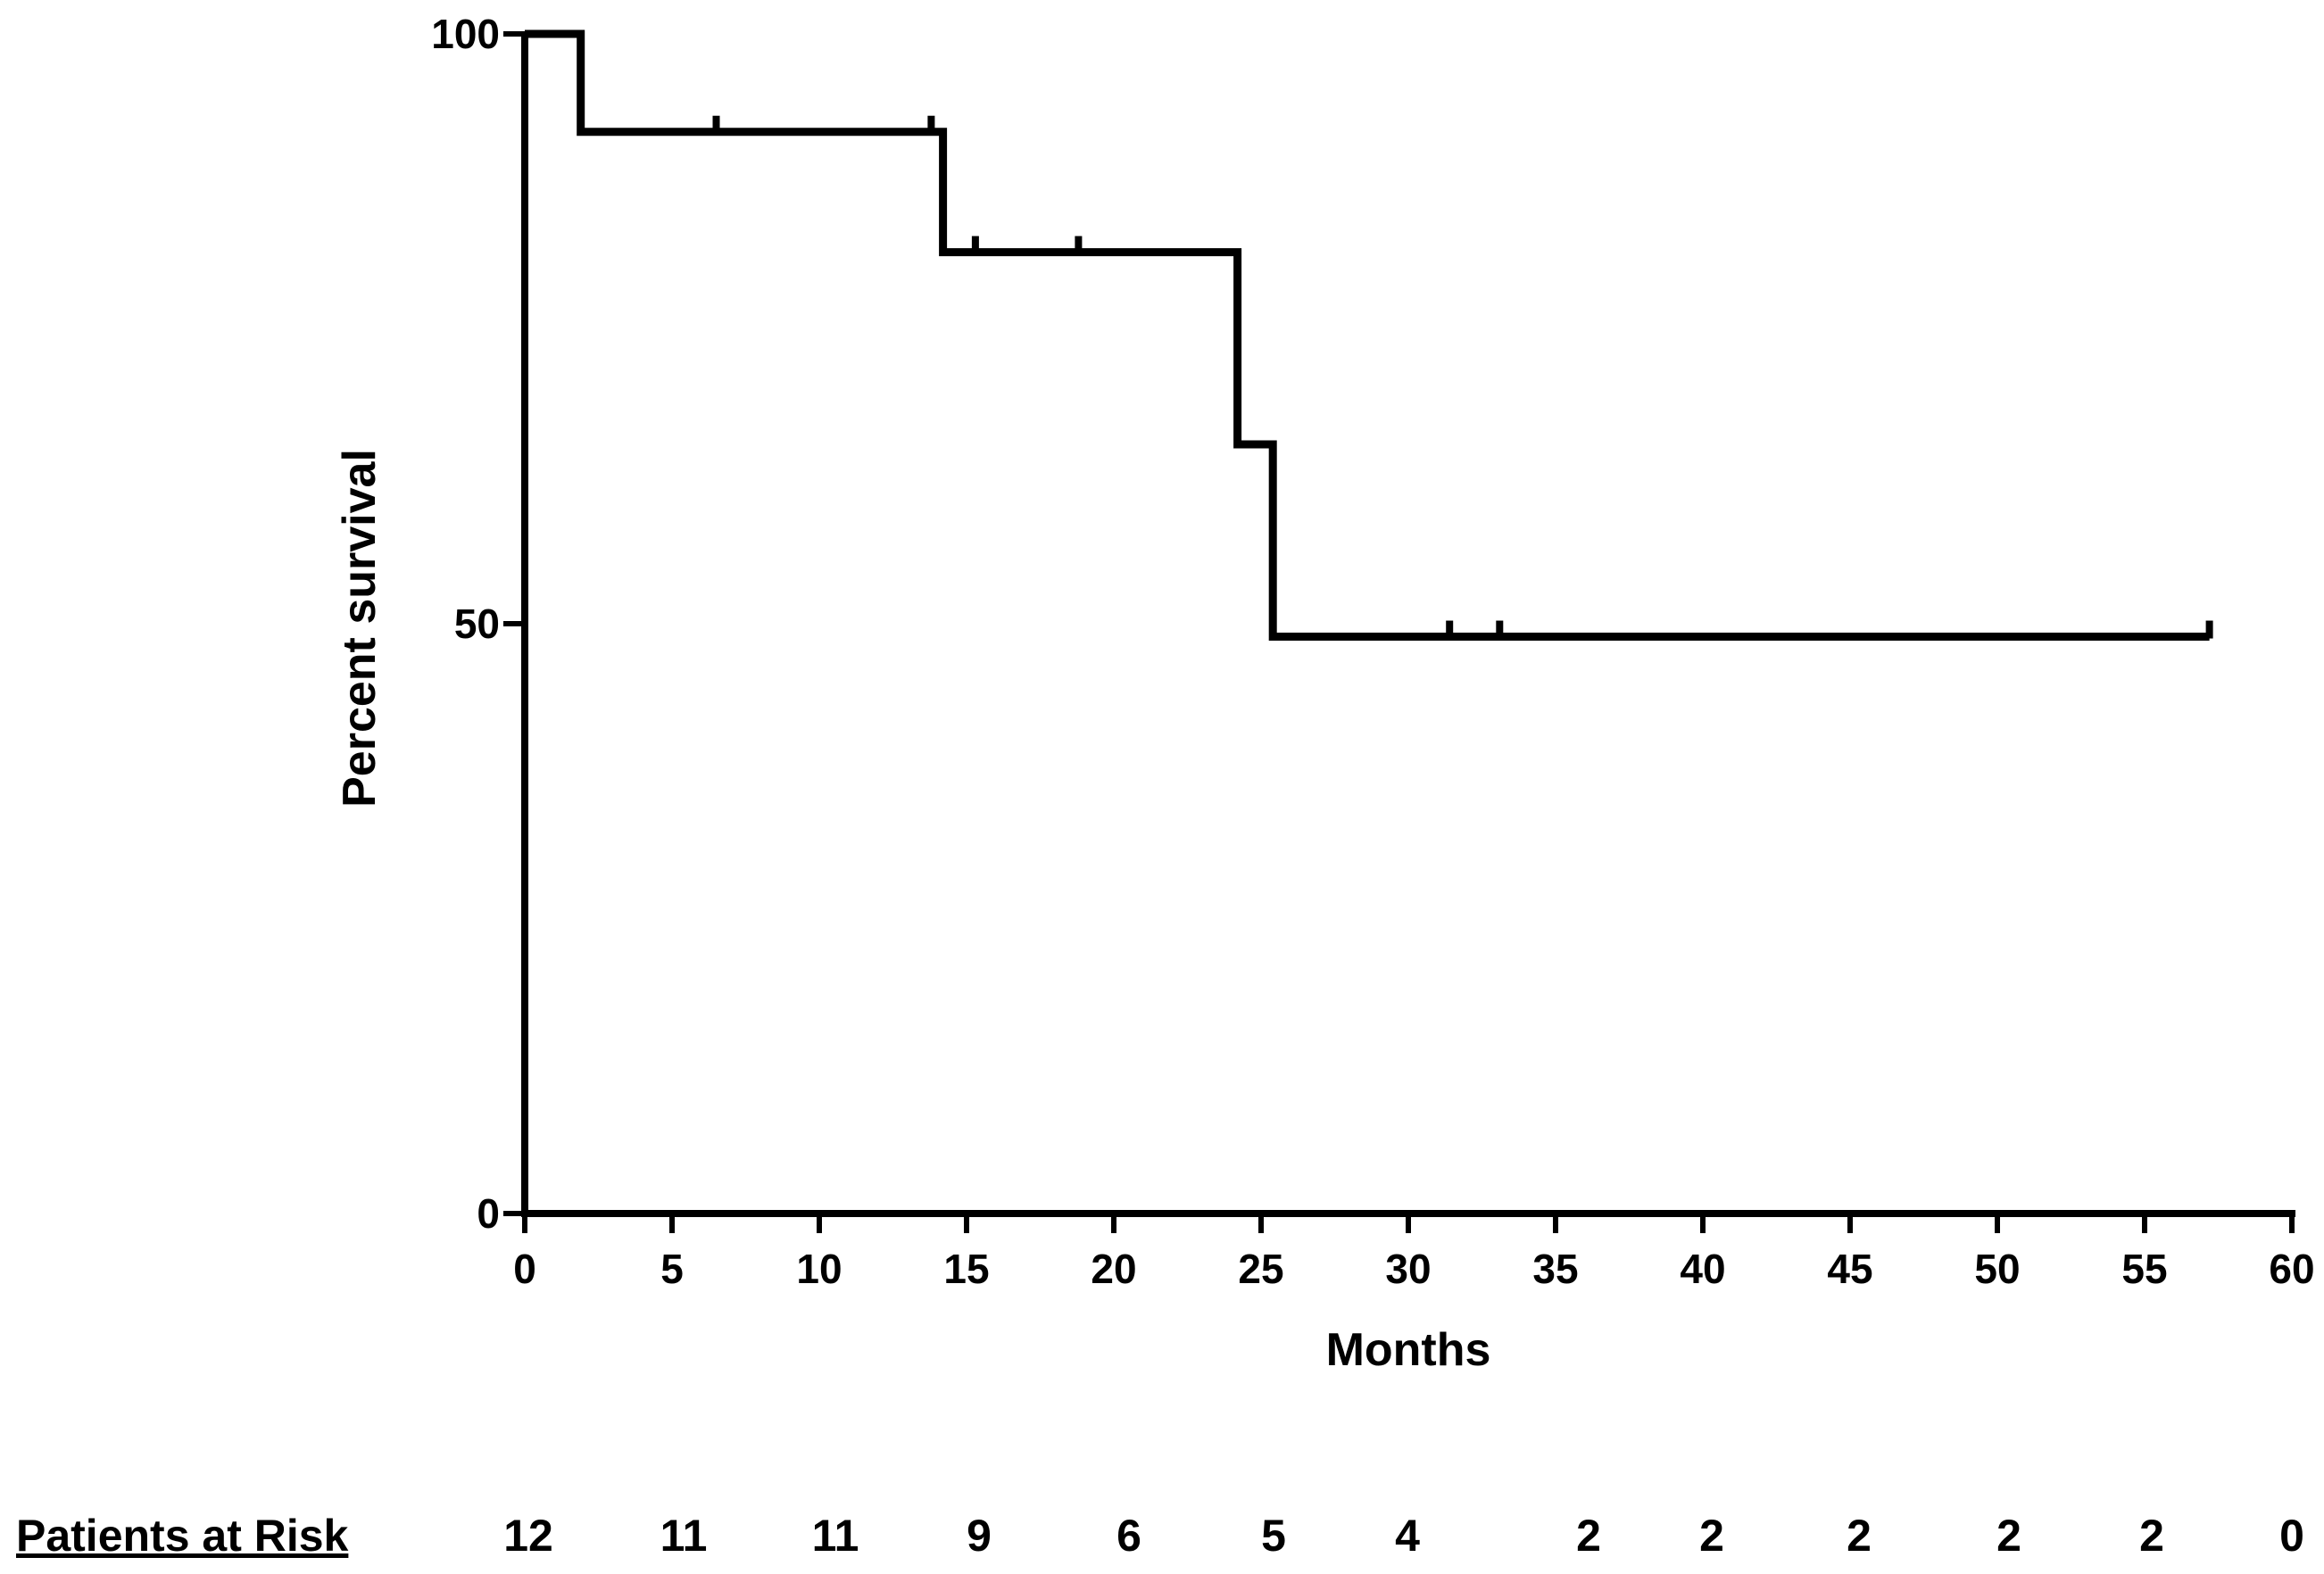 This screenshot has width=2324, height=1574. What do you see at coordinates (819, 1269) in the screenshot?
I see `x-tick-label: 10` at bounding box center [819, 1269].